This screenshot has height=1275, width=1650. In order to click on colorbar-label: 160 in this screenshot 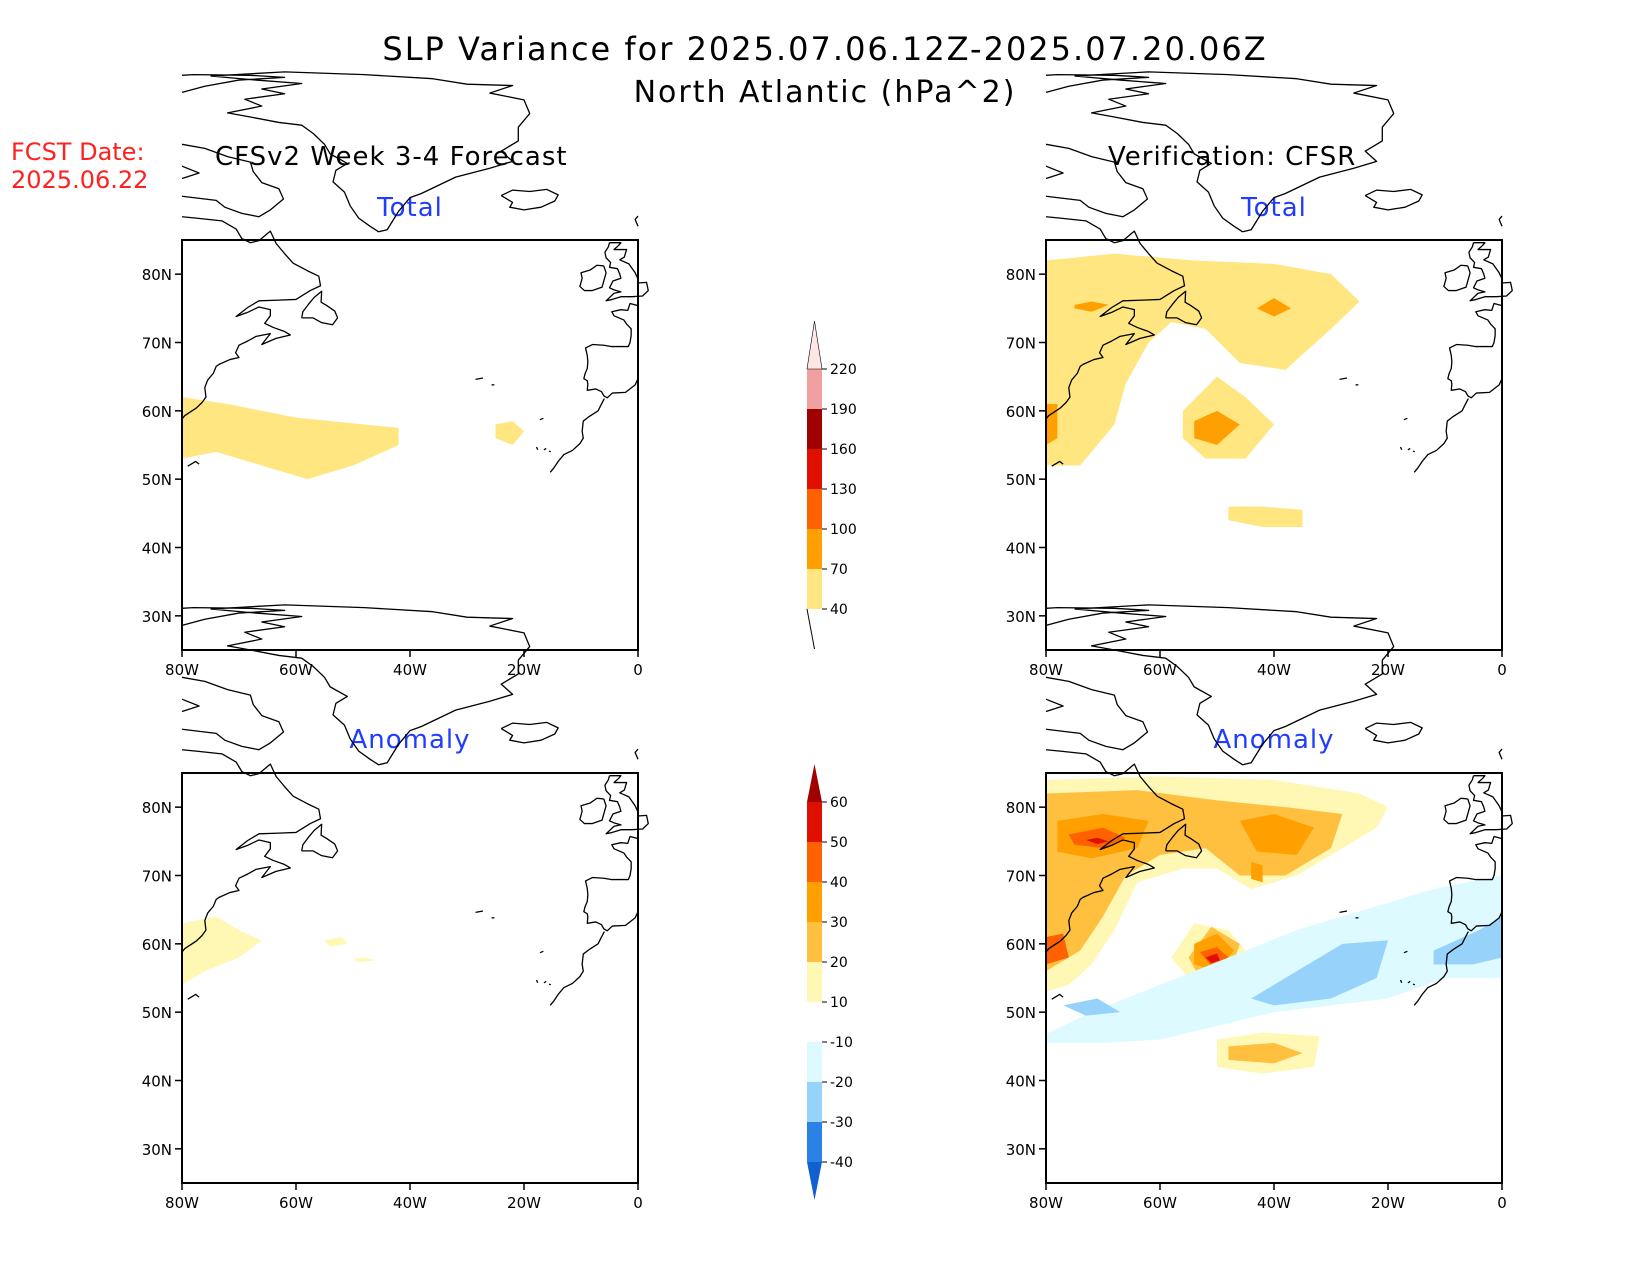, I will do `click(843, 450)`.